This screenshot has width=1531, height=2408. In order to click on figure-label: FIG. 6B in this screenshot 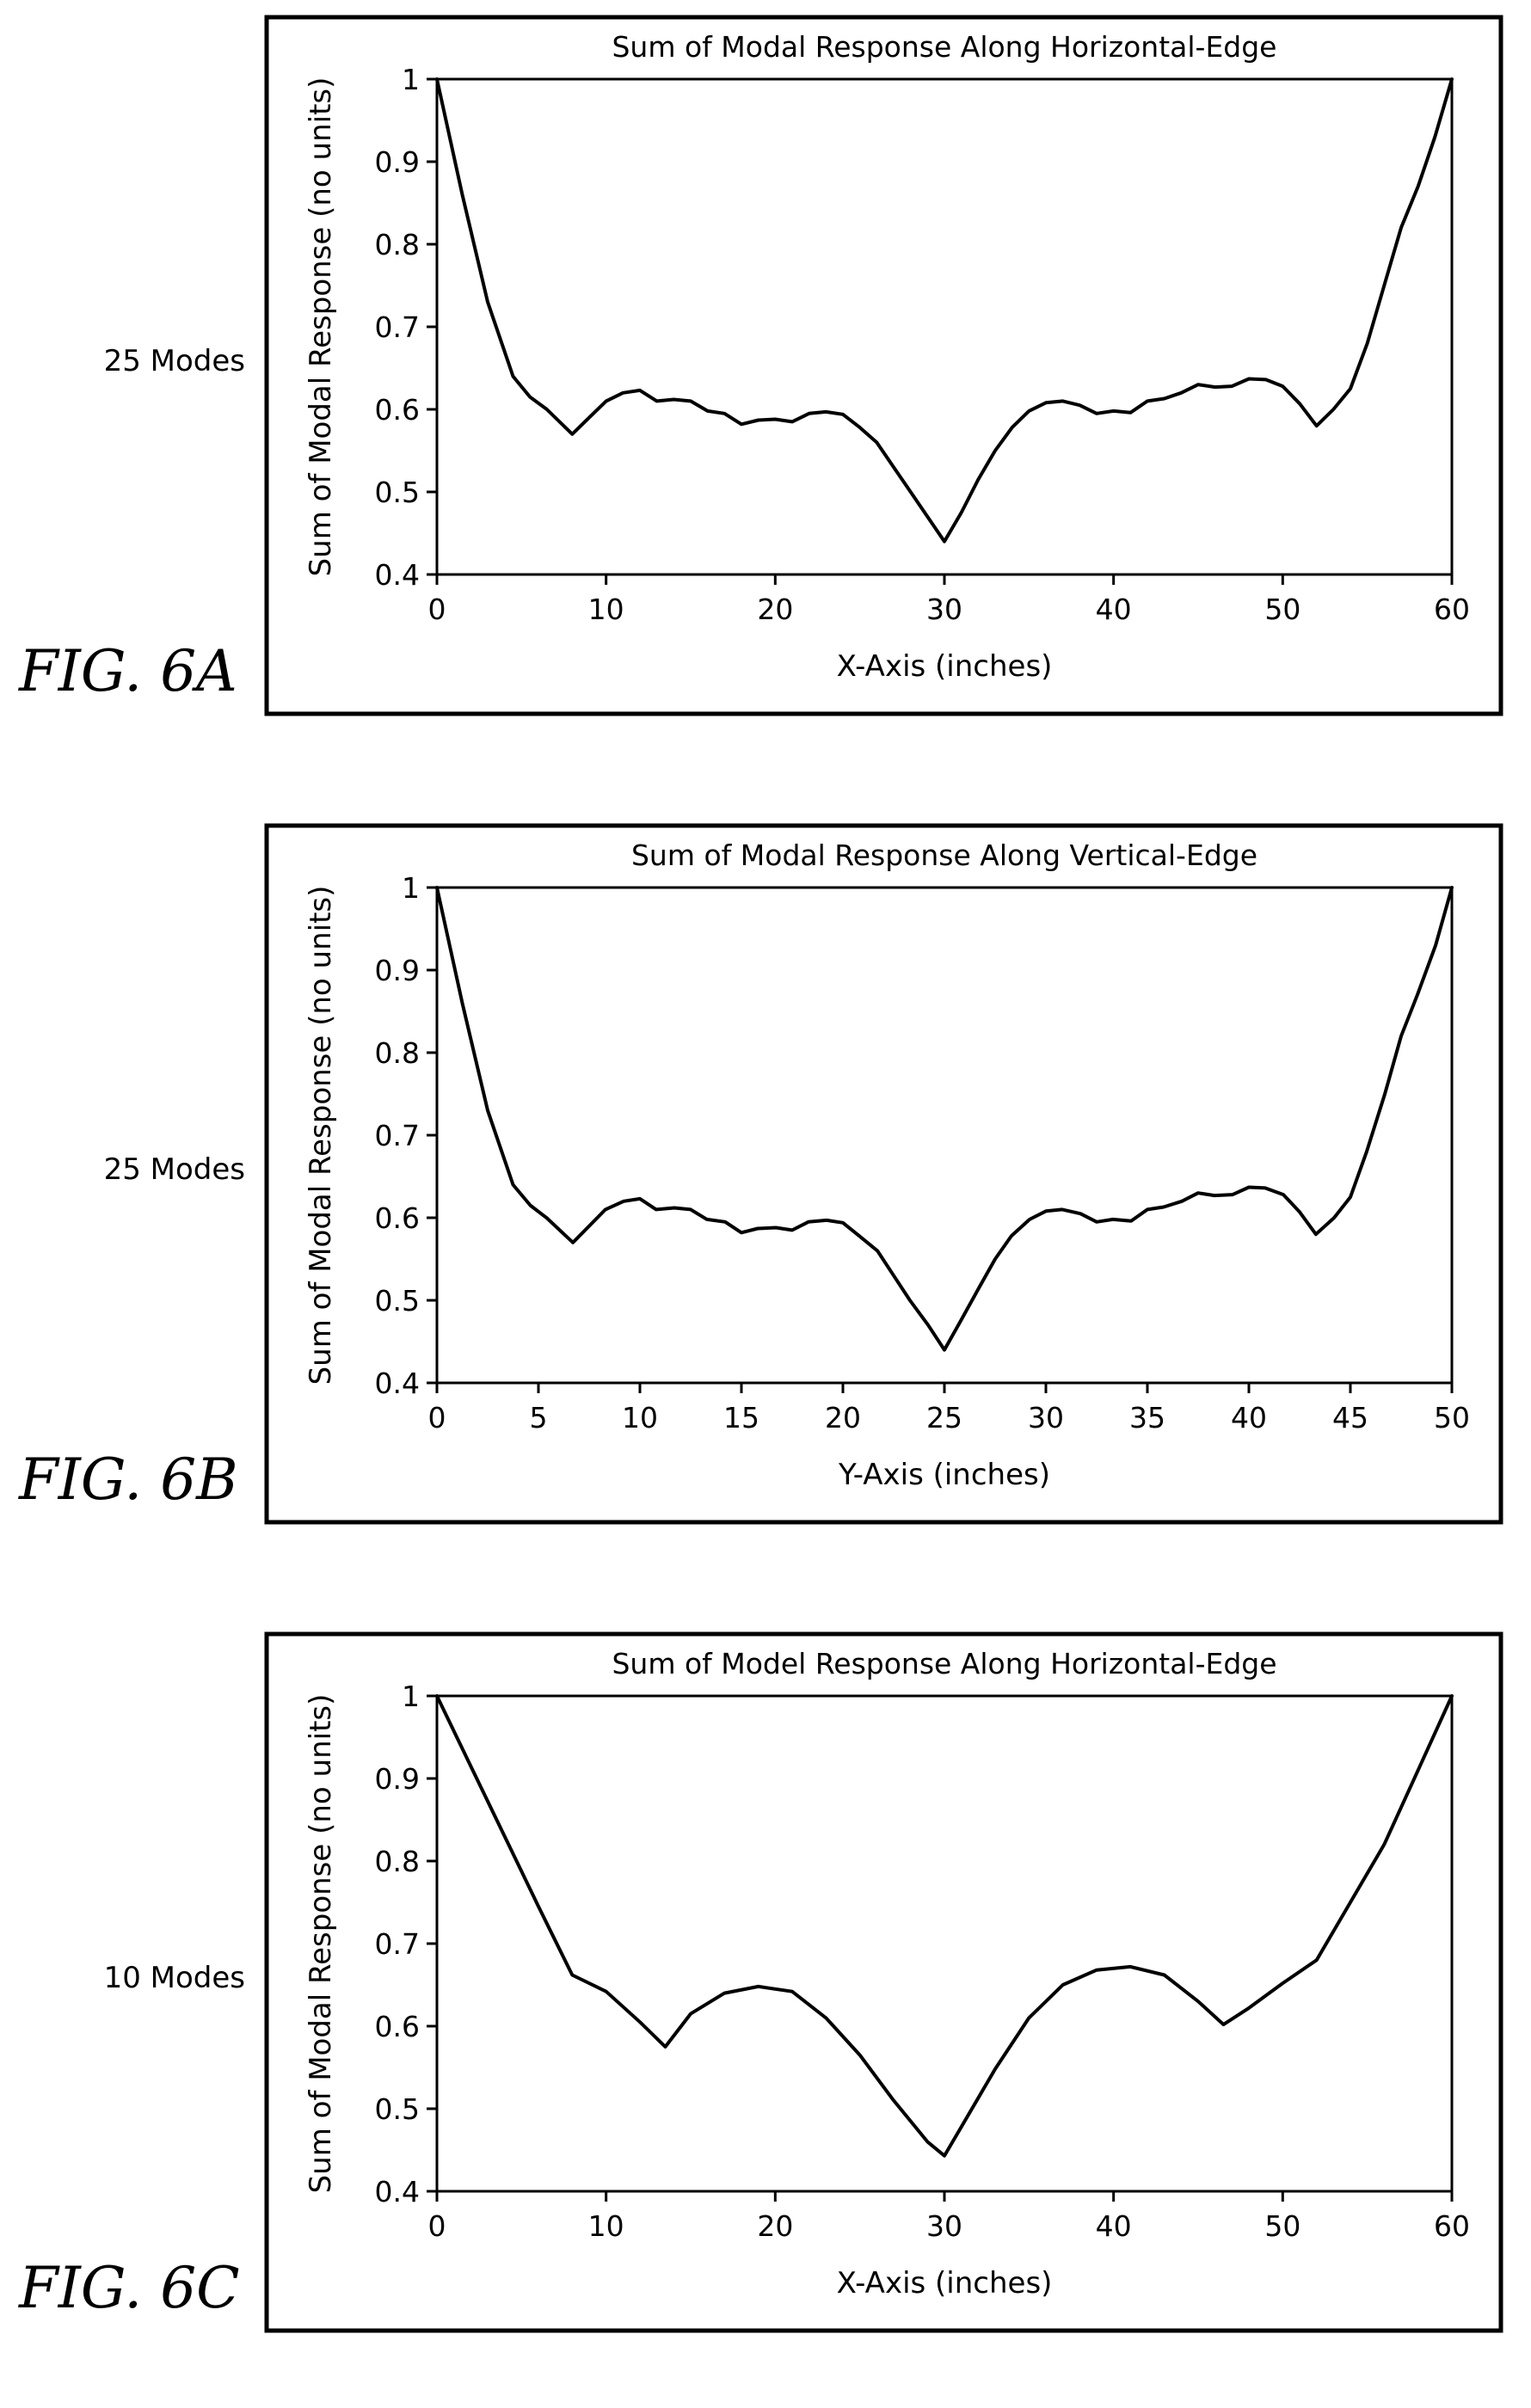, I will do `click(128, 1480)`.